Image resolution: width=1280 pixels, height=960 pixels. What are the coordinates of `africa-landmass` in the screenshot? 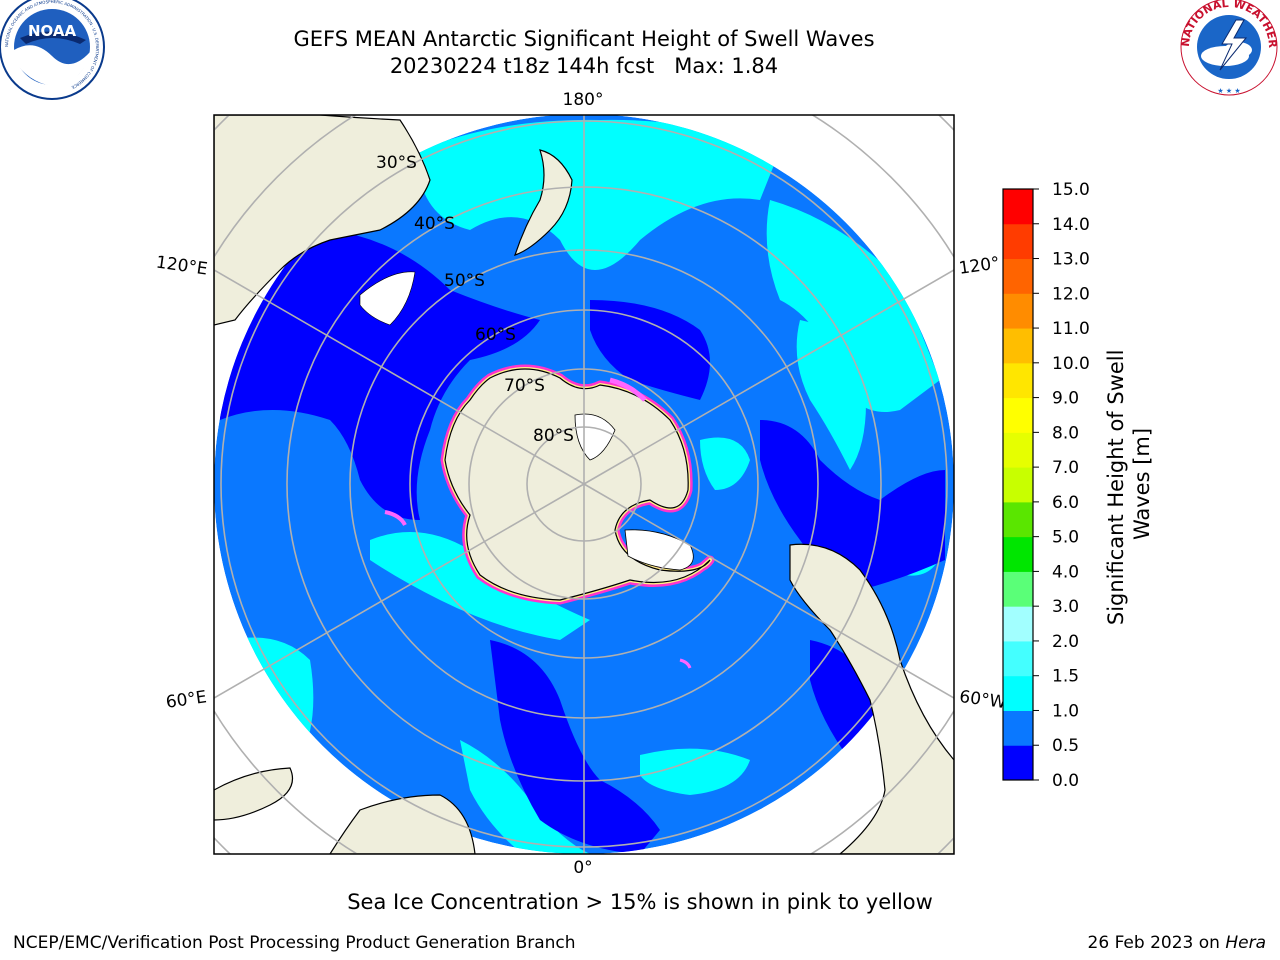 It's located at (402, 824).